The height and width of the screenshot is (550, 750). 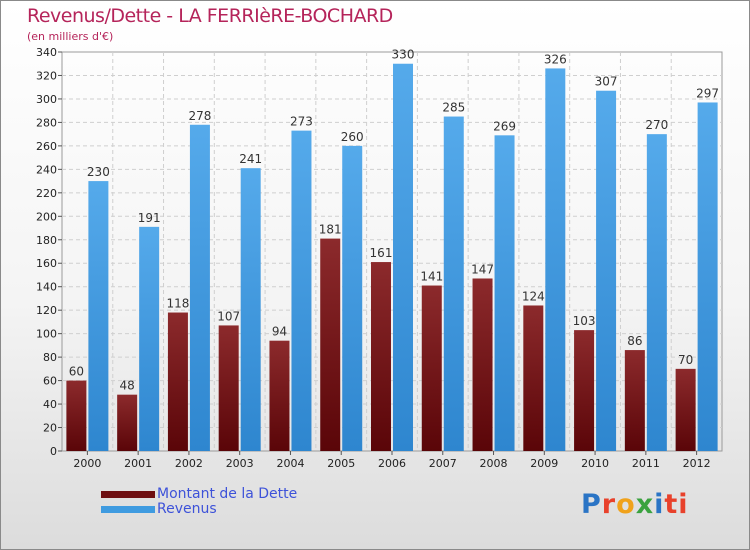 What do you see at coordinates (46, 75) in the screenshot?
I see `y-tick-label: 320` at bounding box center [46, 75].